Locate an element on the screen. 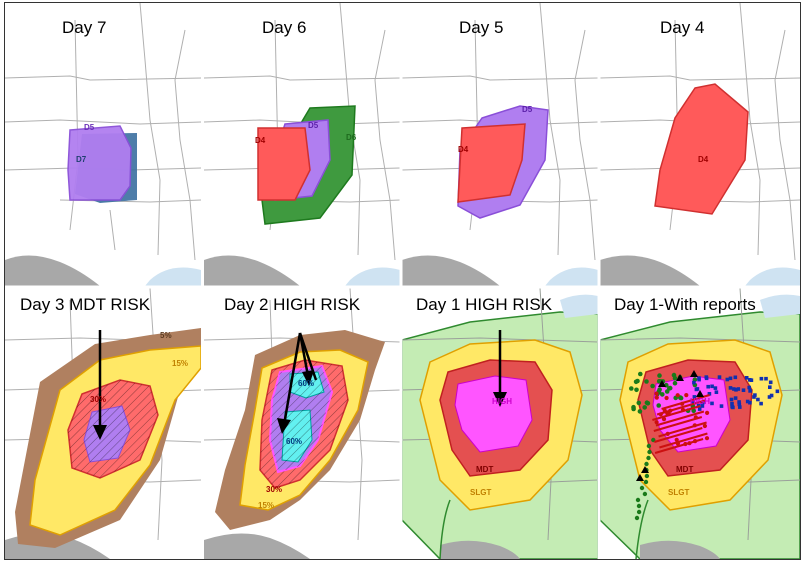  label-60pct-south: 60% is located at coordinates (294, 441).